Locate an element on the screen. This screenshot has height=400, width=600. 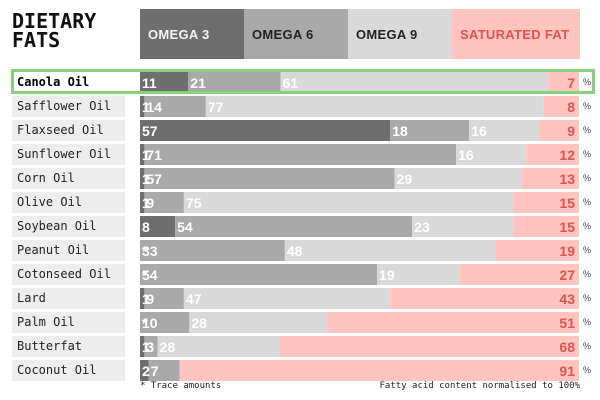
bar-value-label: 14 is located at coordinates (154, 107).